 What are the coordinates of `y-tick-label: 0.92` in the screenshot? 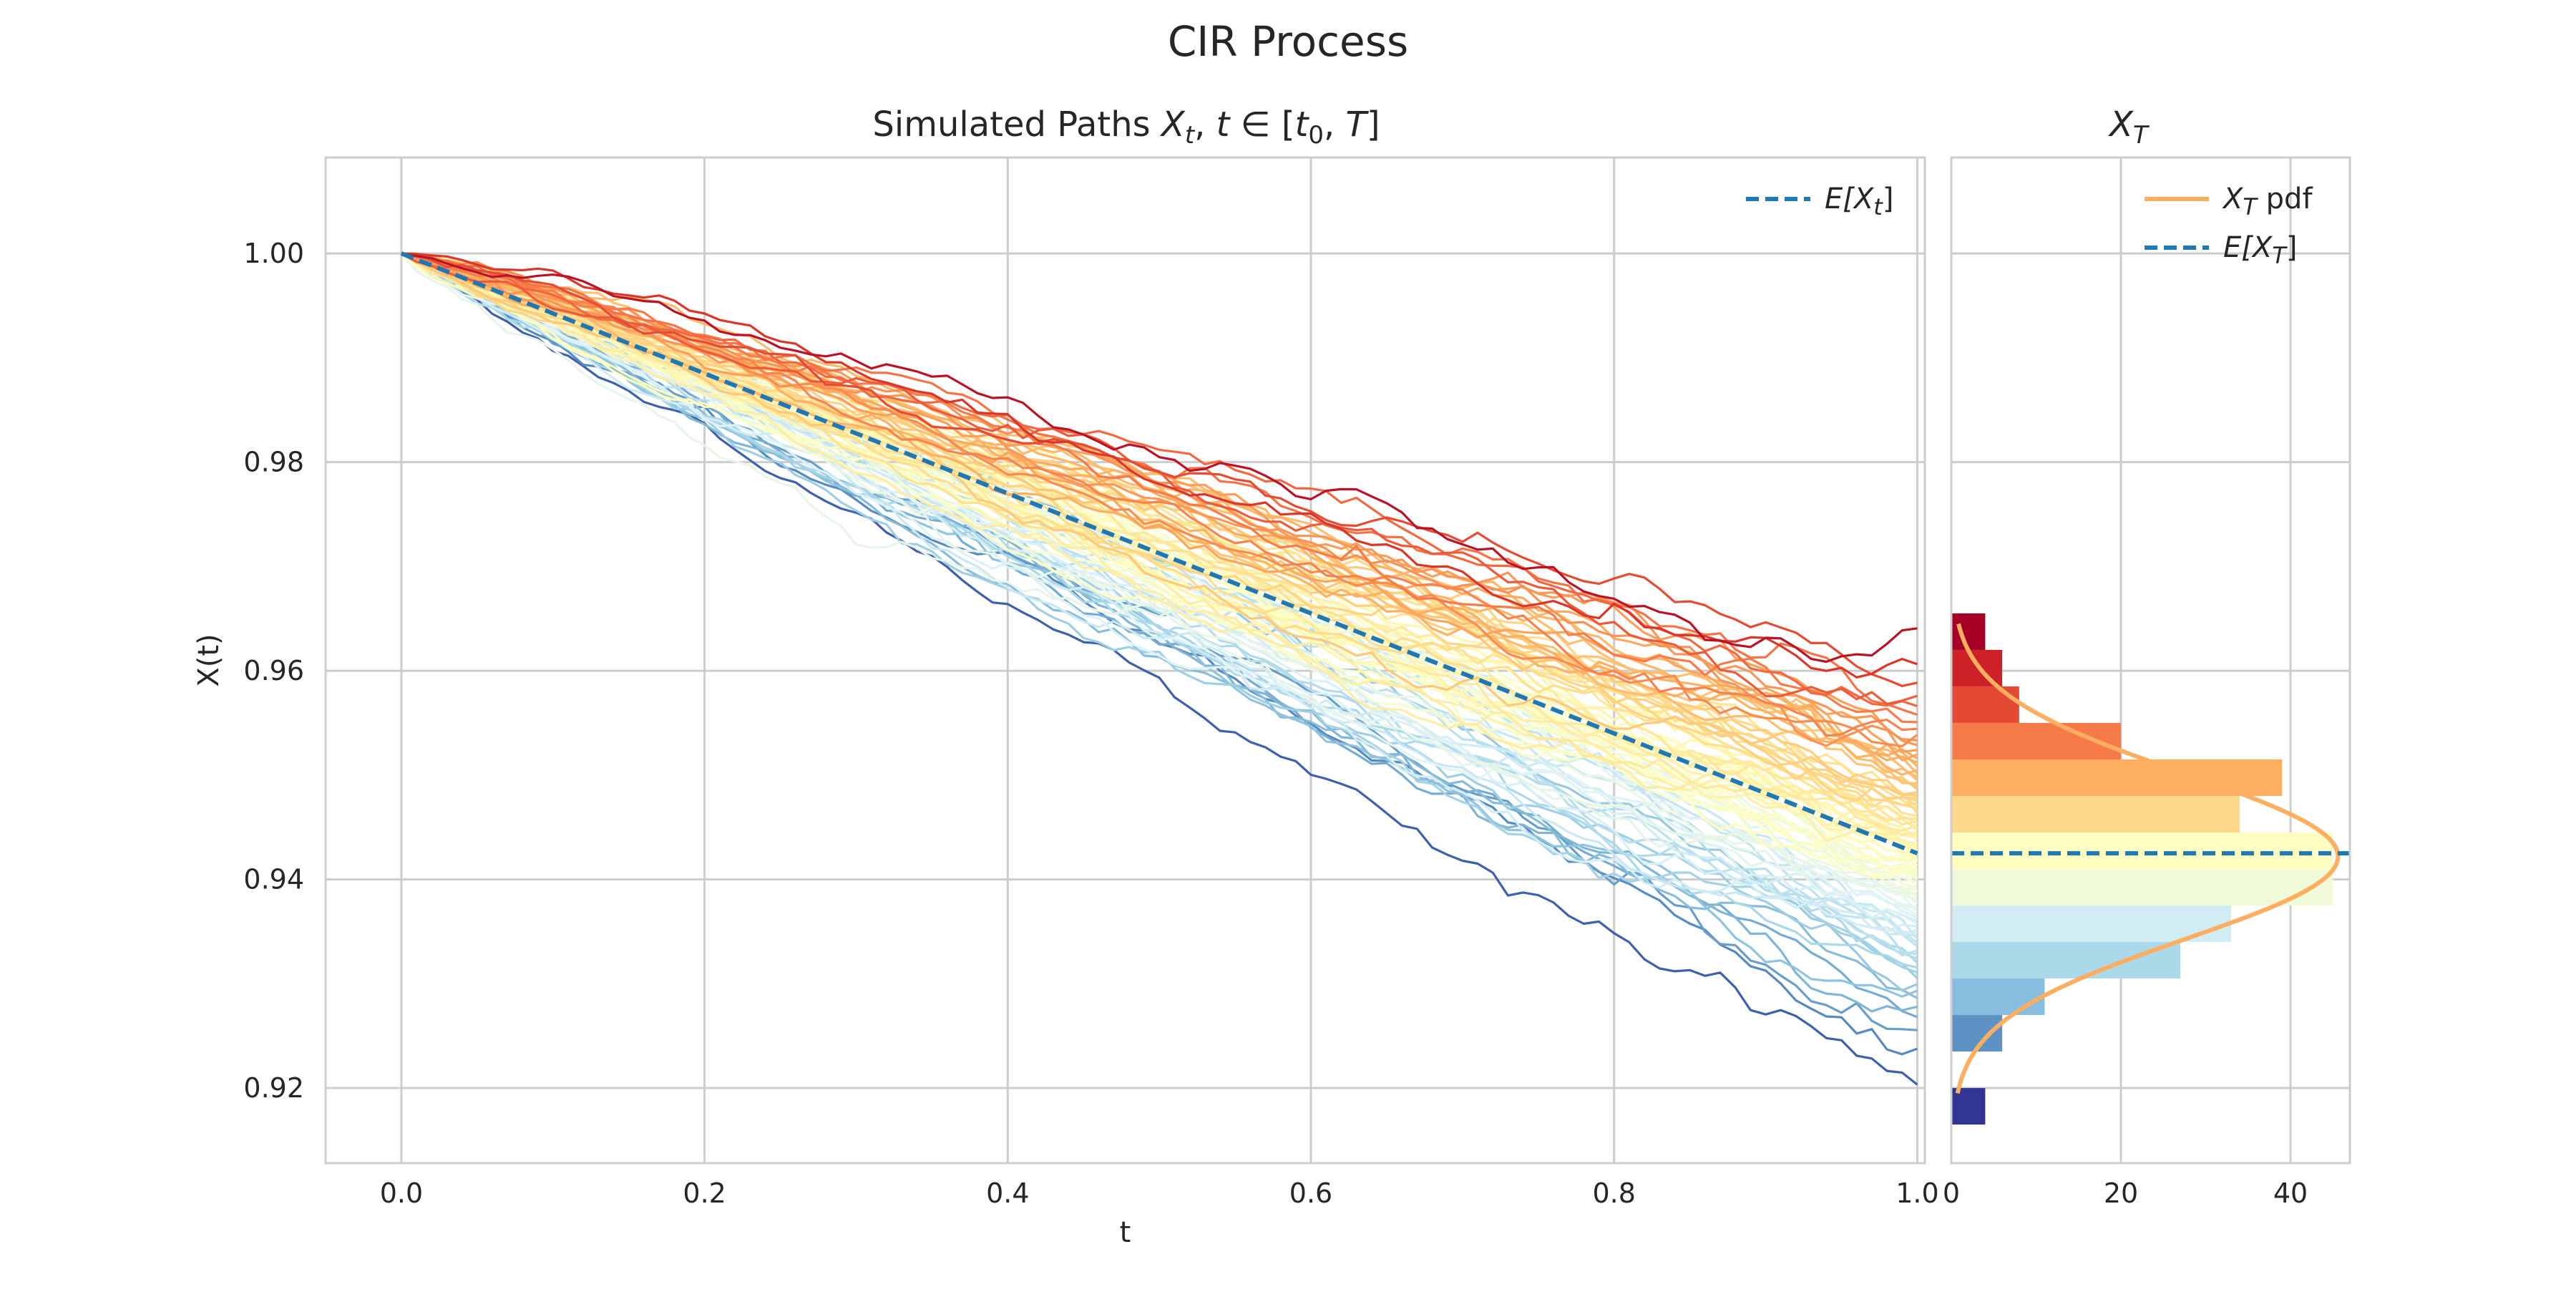 It's located at (273, 1088).